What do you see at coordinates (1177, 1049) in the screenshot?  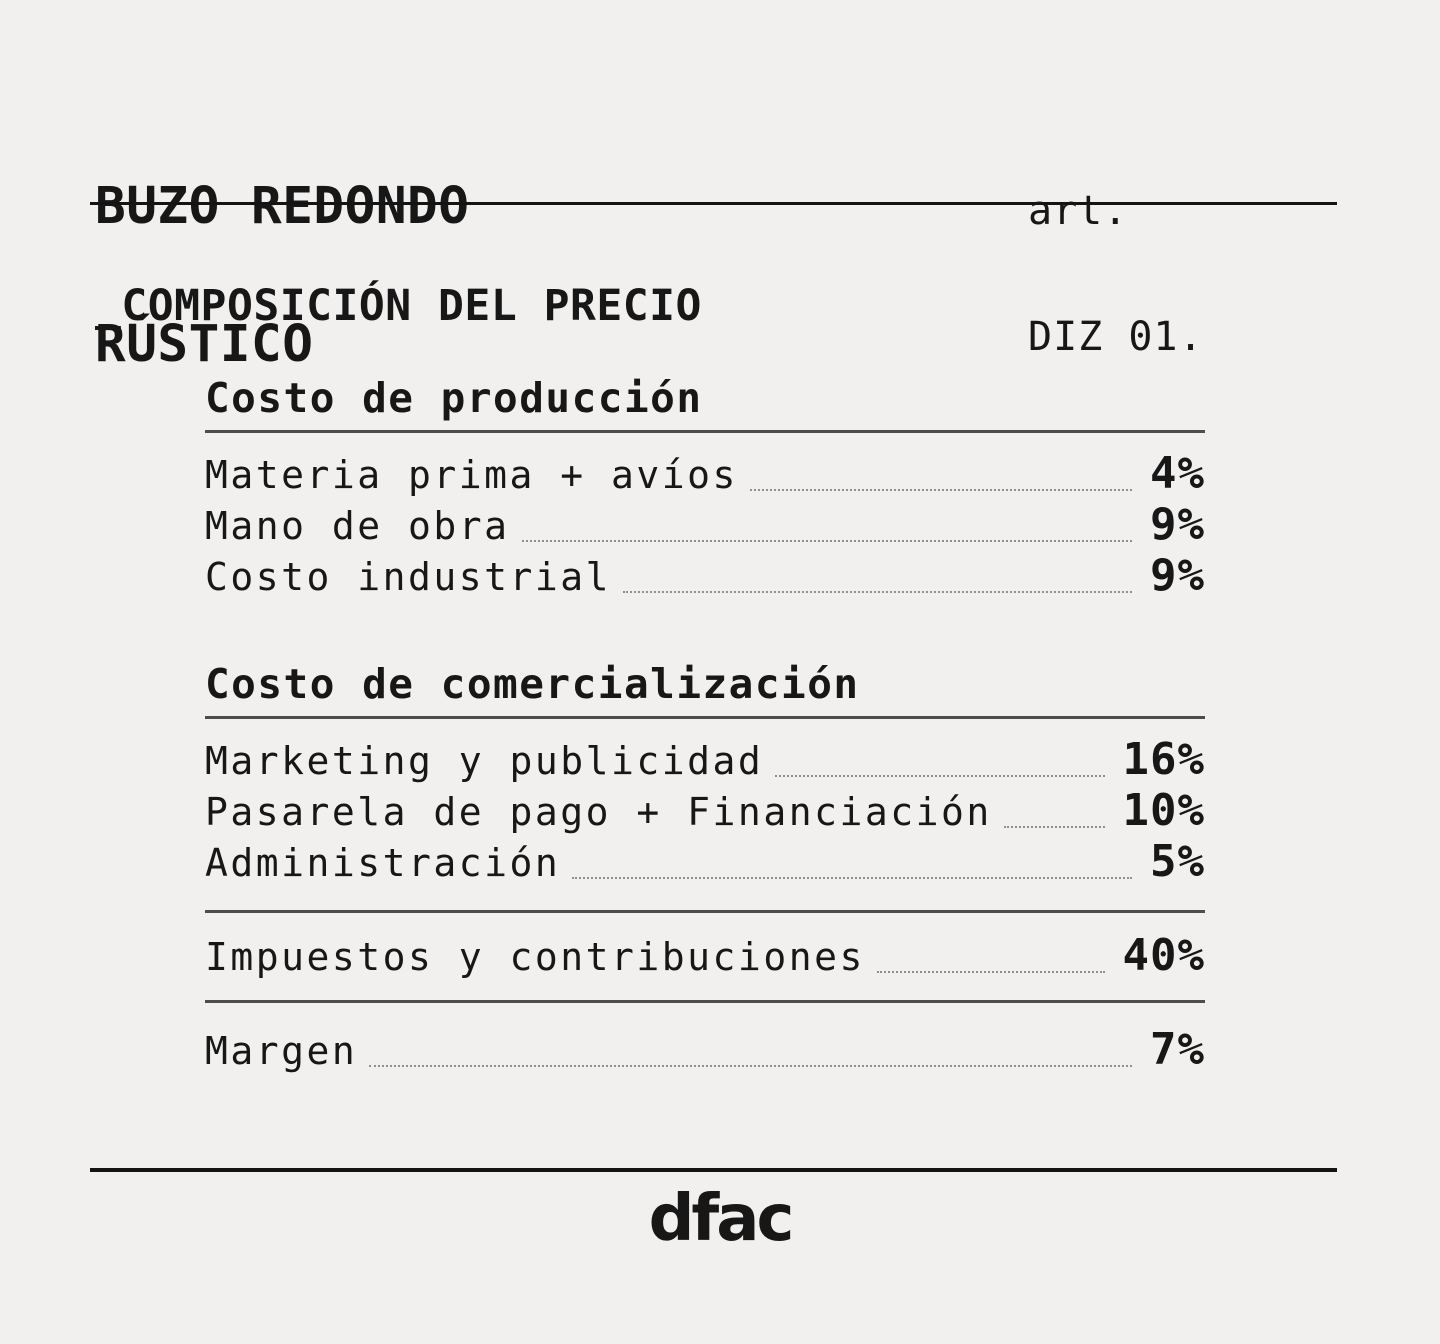 I see `row-value: 7%` at bounding box center [1177, 1049].